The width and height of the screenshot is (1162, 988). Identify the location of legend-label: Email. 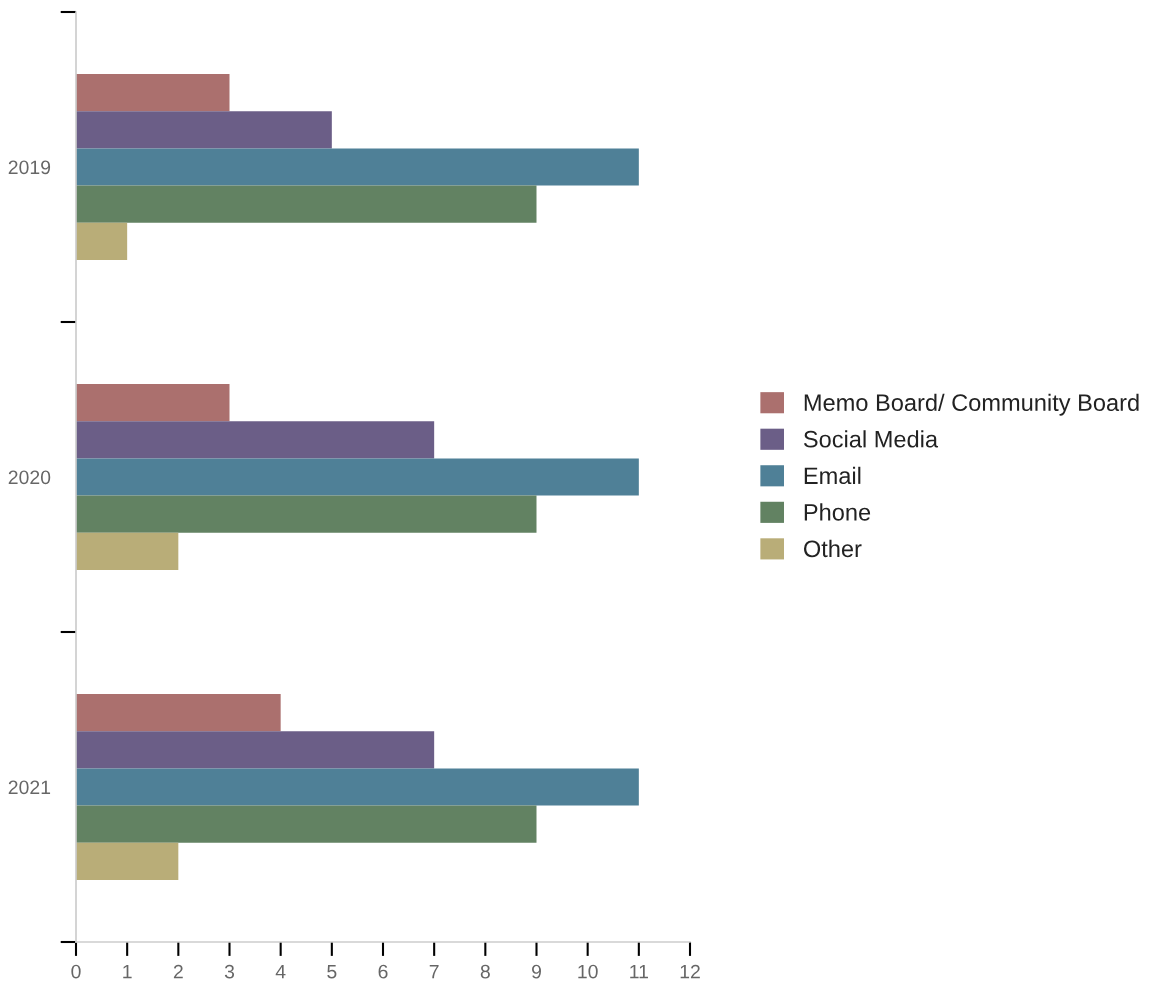
(832, 475).